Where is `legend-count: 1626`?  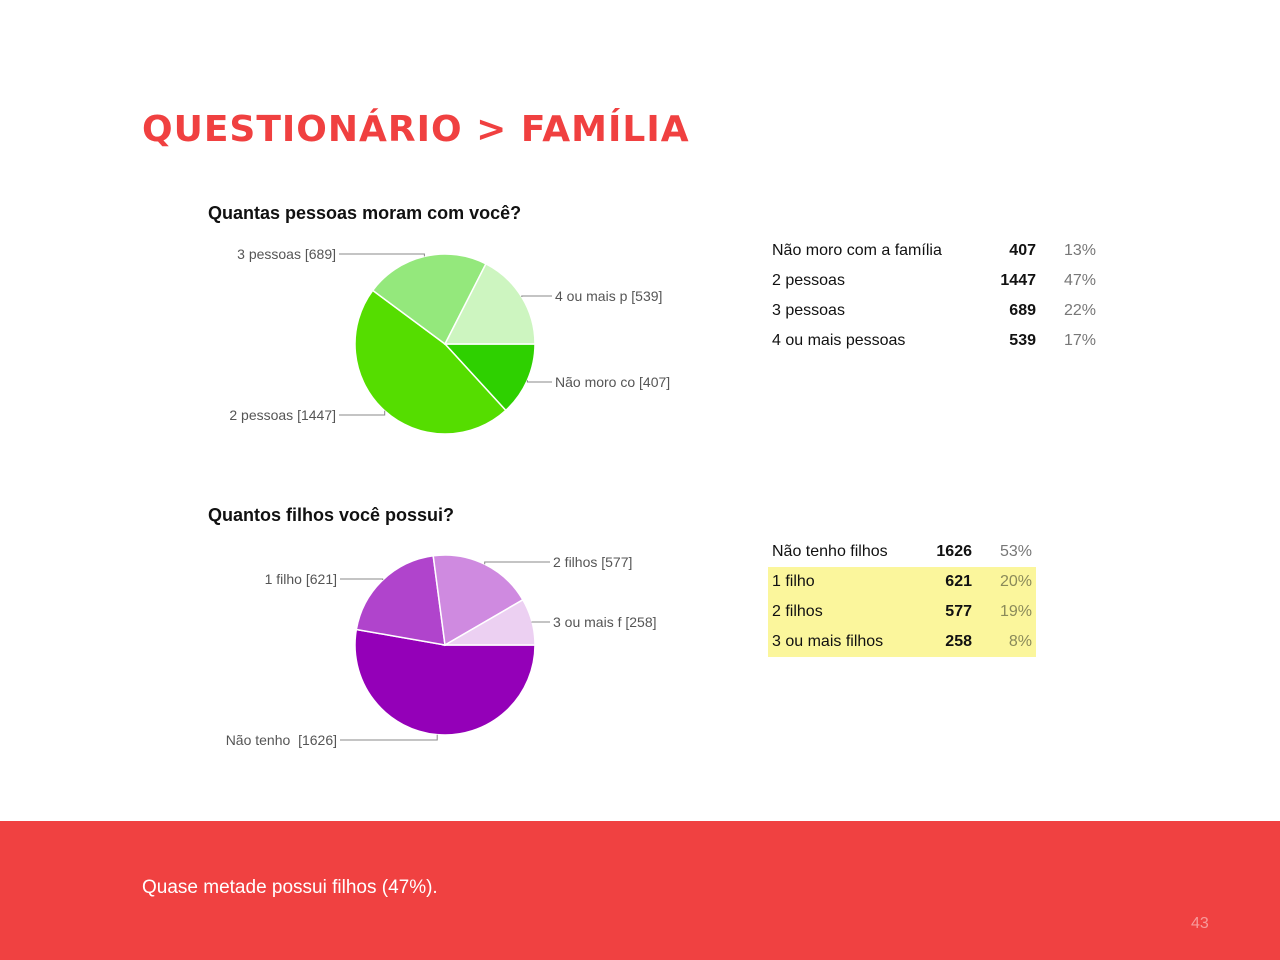
legend-count: 1626 is located at coordinates (954, 551).